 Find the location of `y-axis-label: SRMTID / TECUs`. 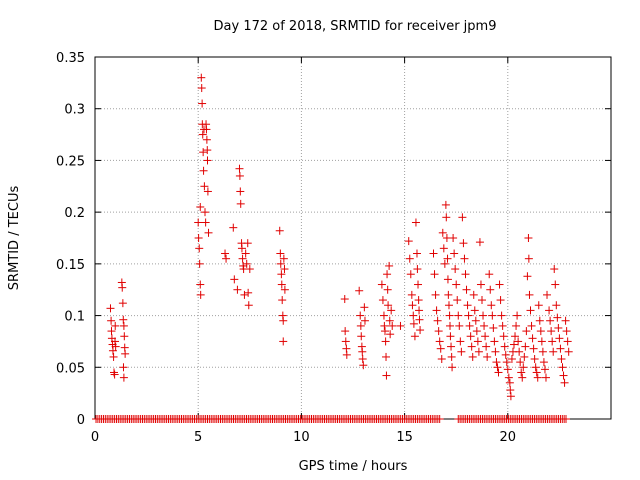

y-axis-label: SRMTID / TECUs is located at coordinates (14, 238).